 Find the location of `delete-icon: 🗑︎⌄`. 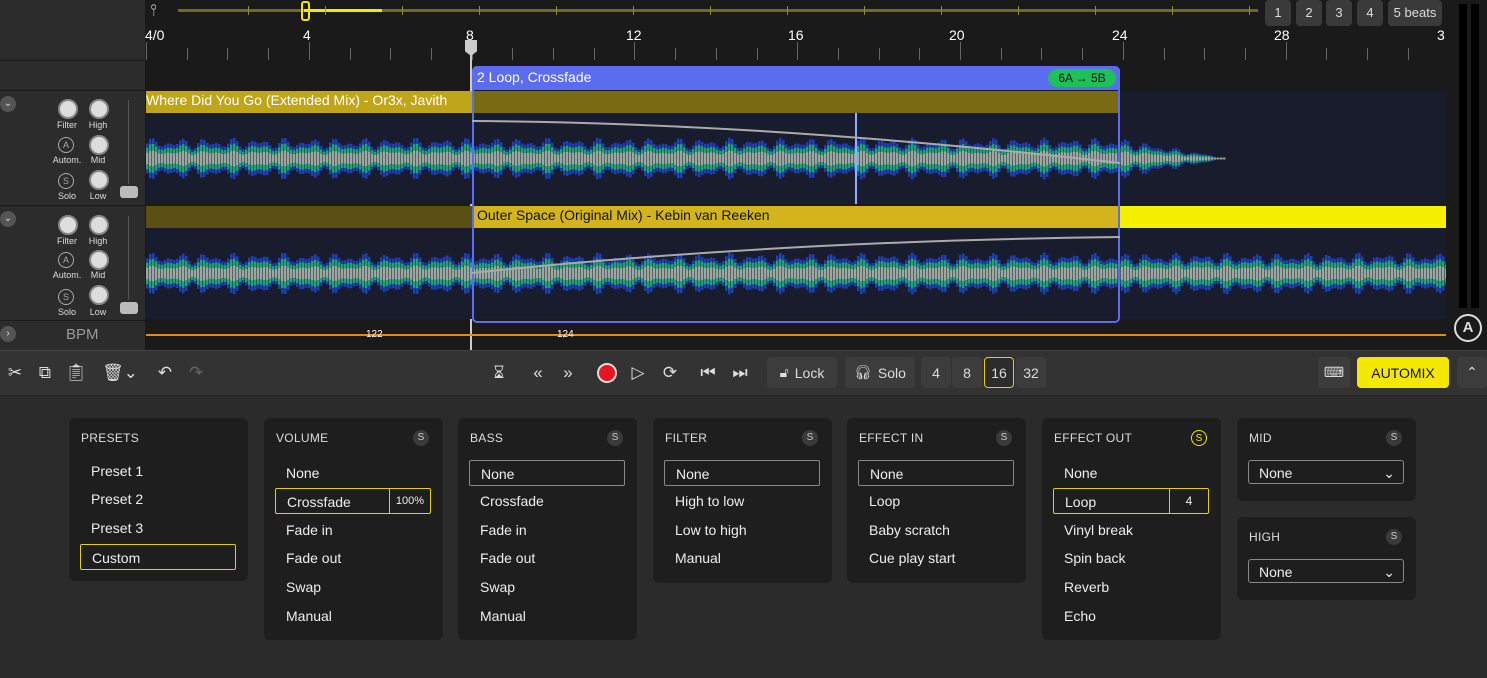

delete-icon: 🗑︎⌄ is located at coordinates (120, 372).